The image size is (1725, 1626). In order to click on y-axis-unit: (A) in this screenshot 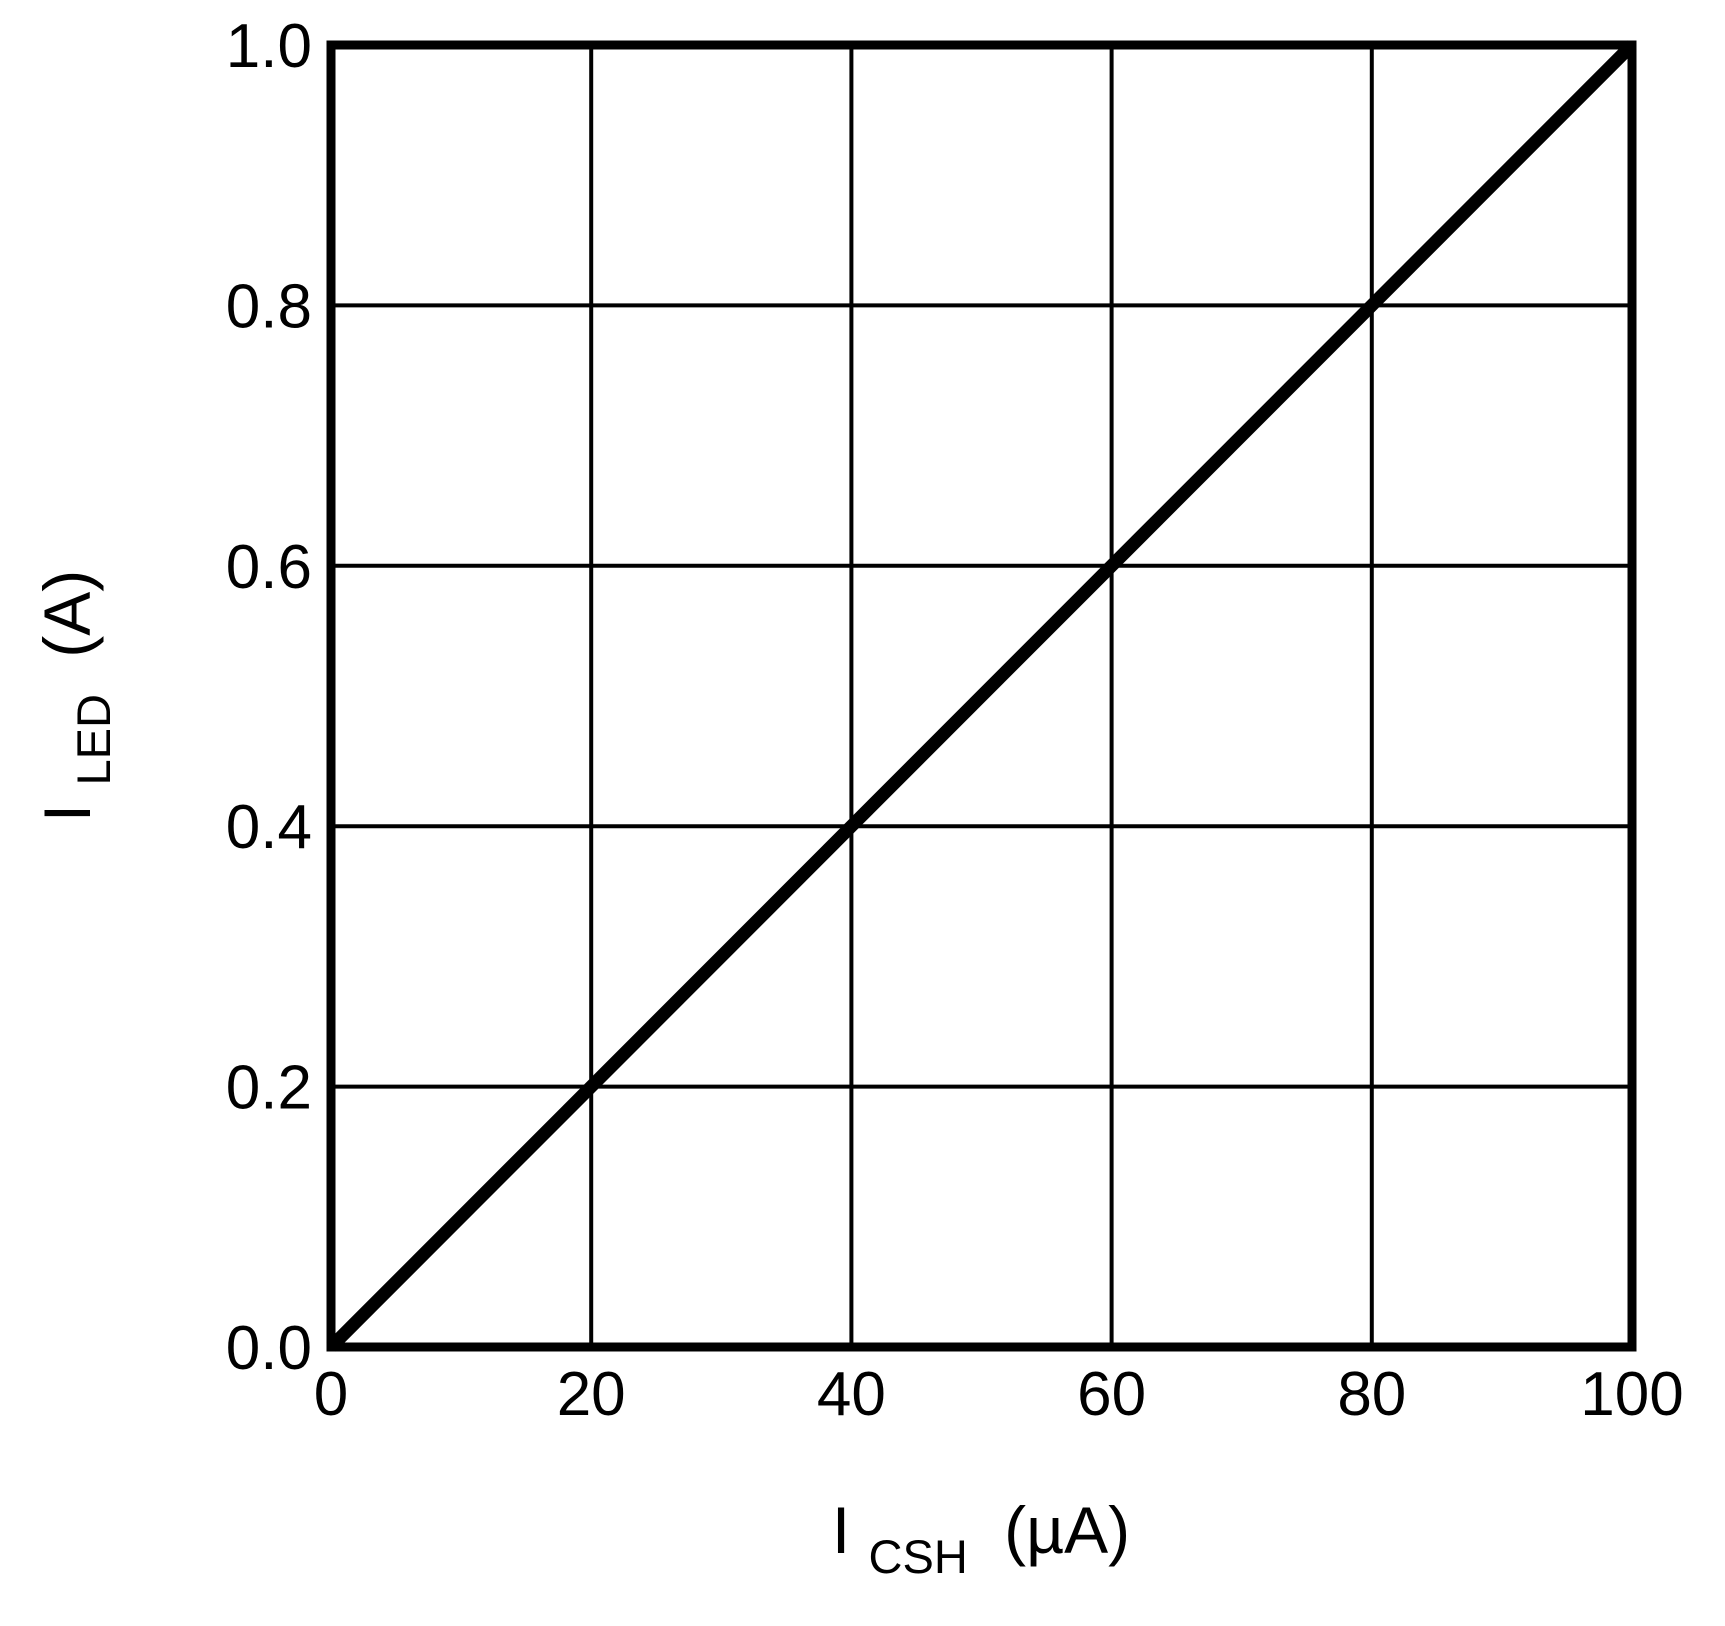, I will do `click(67, 614)`.